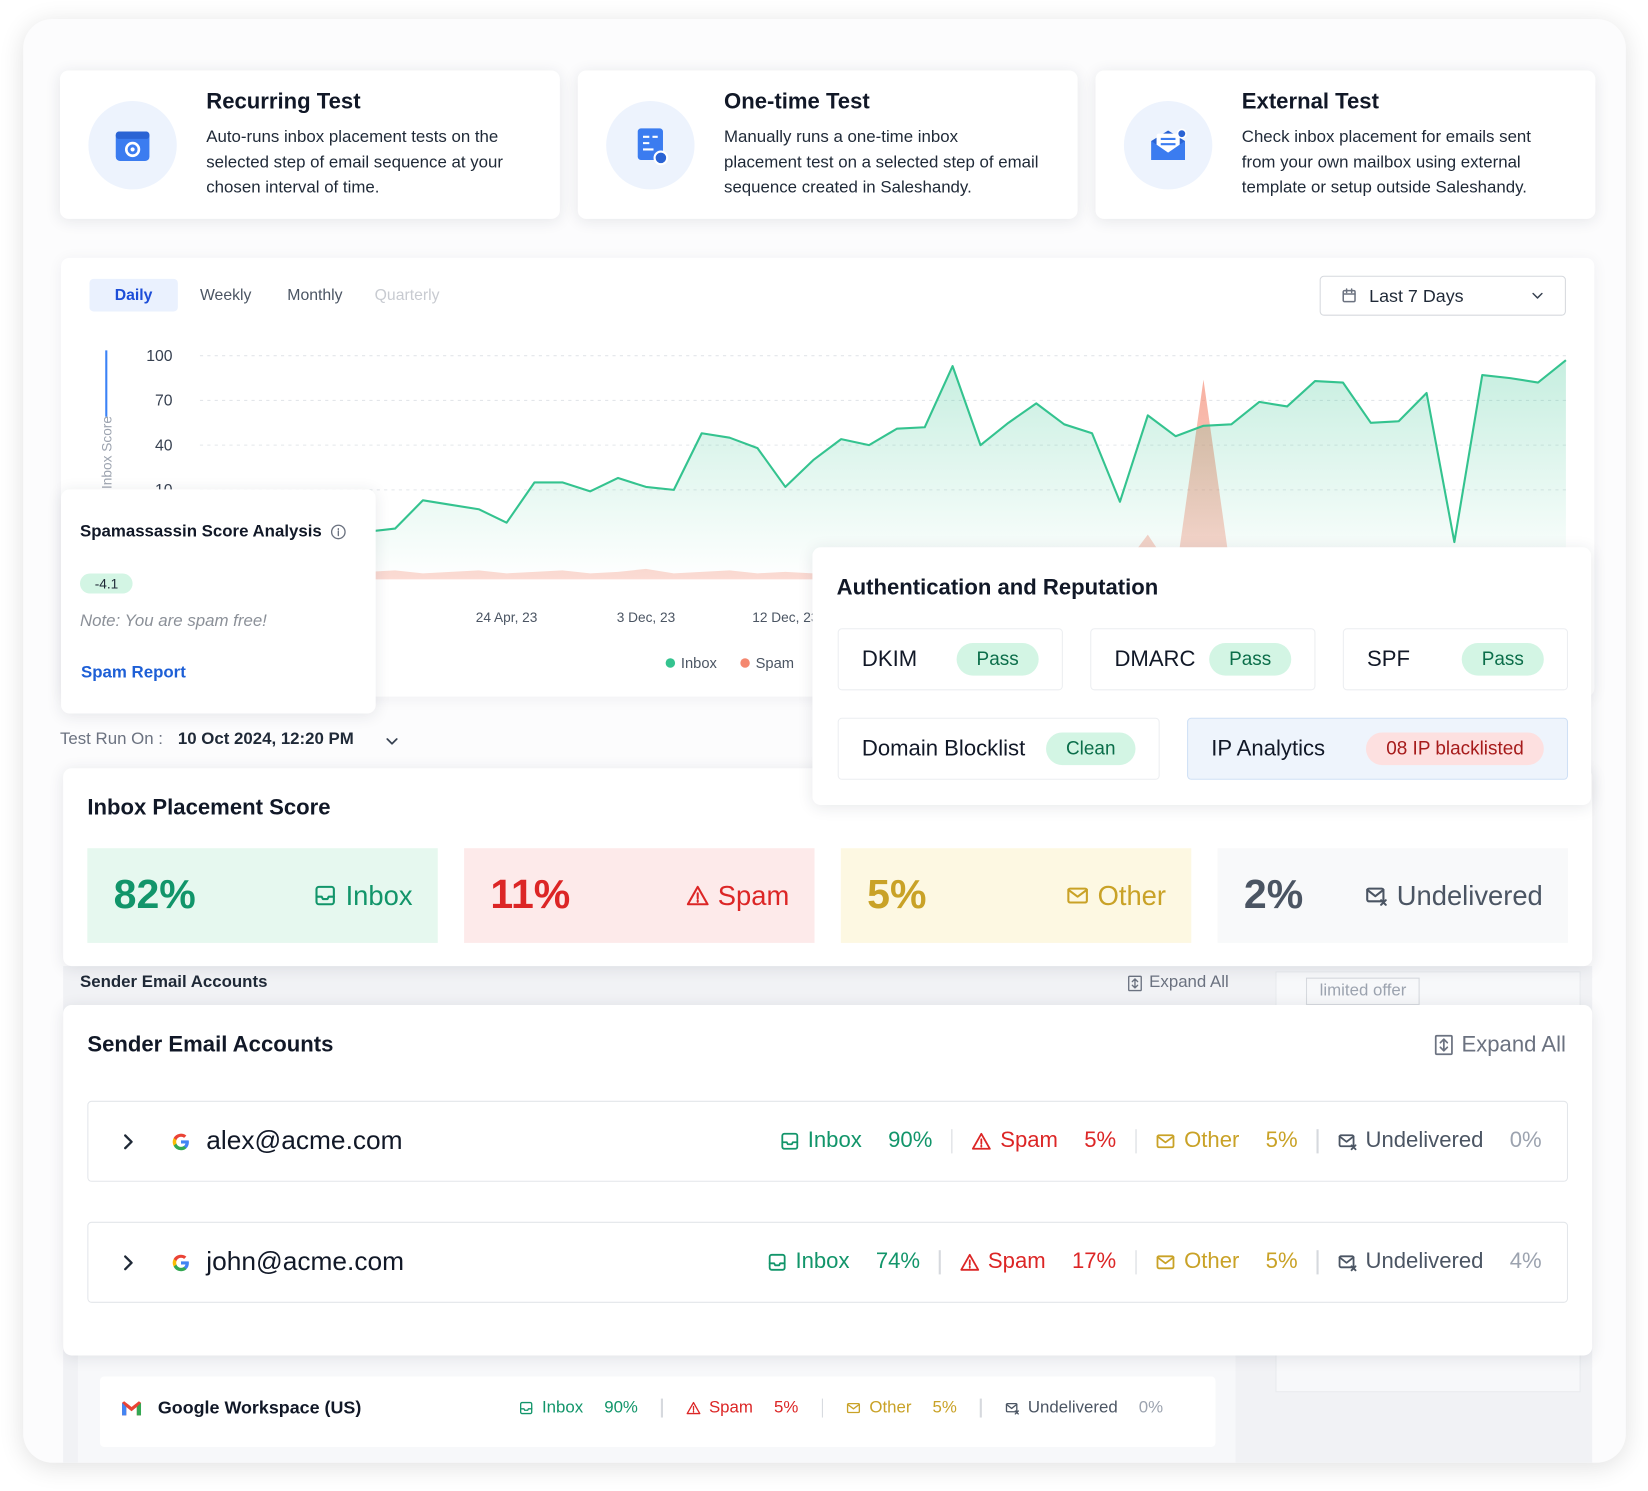  What do you see at coordinates (841, 1408) in the screenshot?
I see `stat-group: Inbox 90% Spam 5% Other 5% Undelivered 0%` at bounding box center [841, 1408].